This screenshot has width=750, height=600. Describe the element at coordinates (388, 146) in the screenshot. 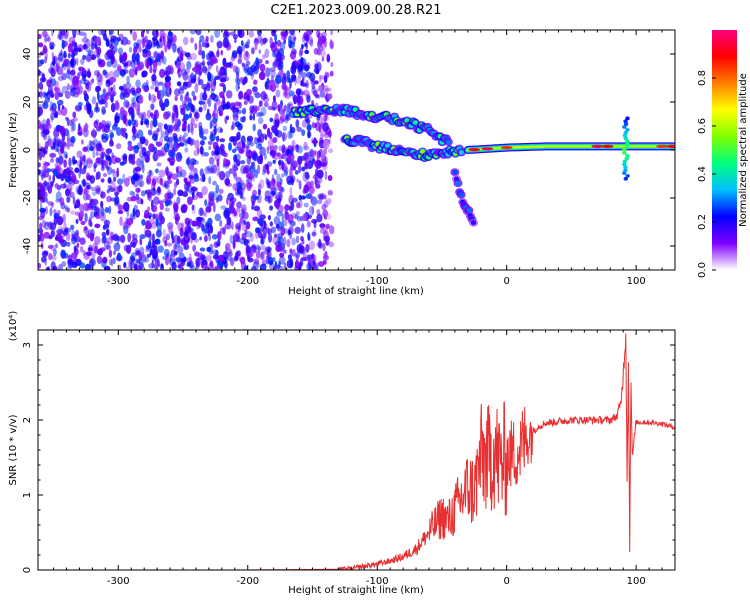

I see `lower-branch-blob` at that location.